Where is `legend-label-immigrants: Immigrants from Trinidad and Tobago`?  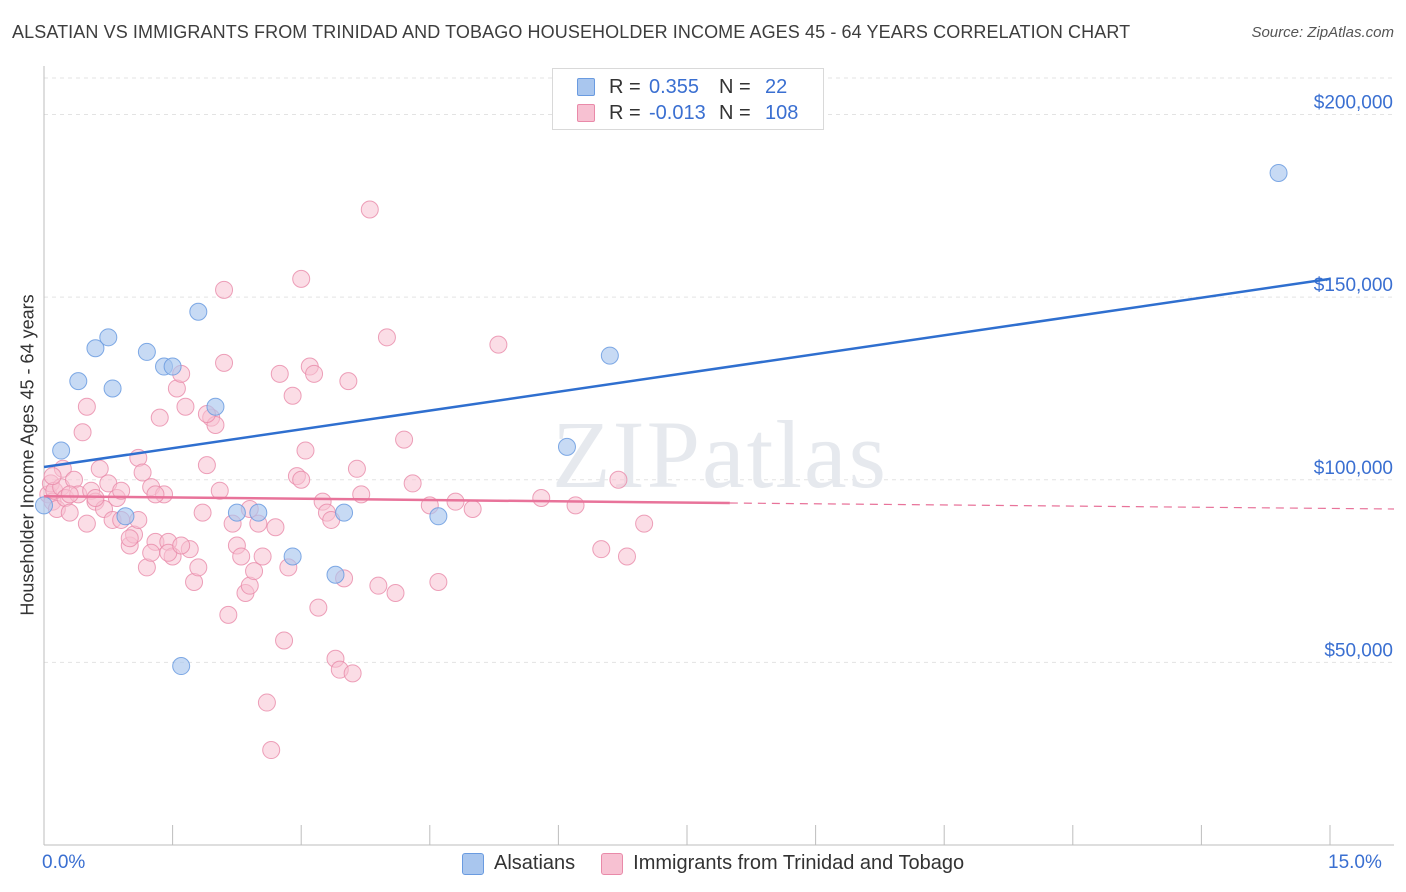 legend-label-immigrants: Immigrants from Trinidad and Tobago is located at coordinates (799, 863).